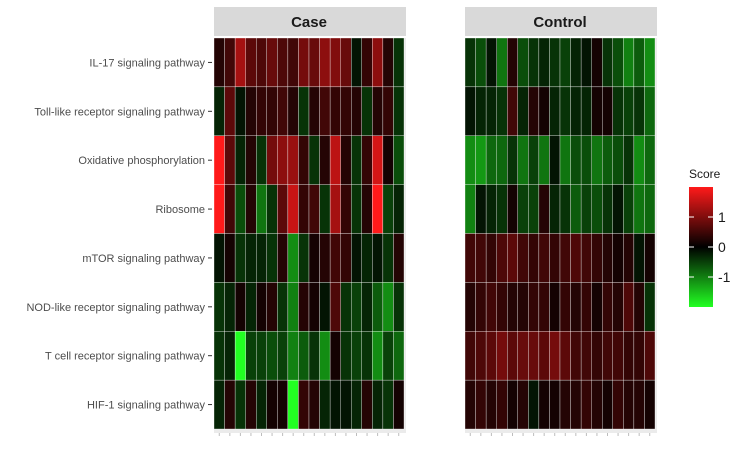 The width and height of the screenshot is (750, 450). I want to click on legend-title: Score, so click(705, 174).